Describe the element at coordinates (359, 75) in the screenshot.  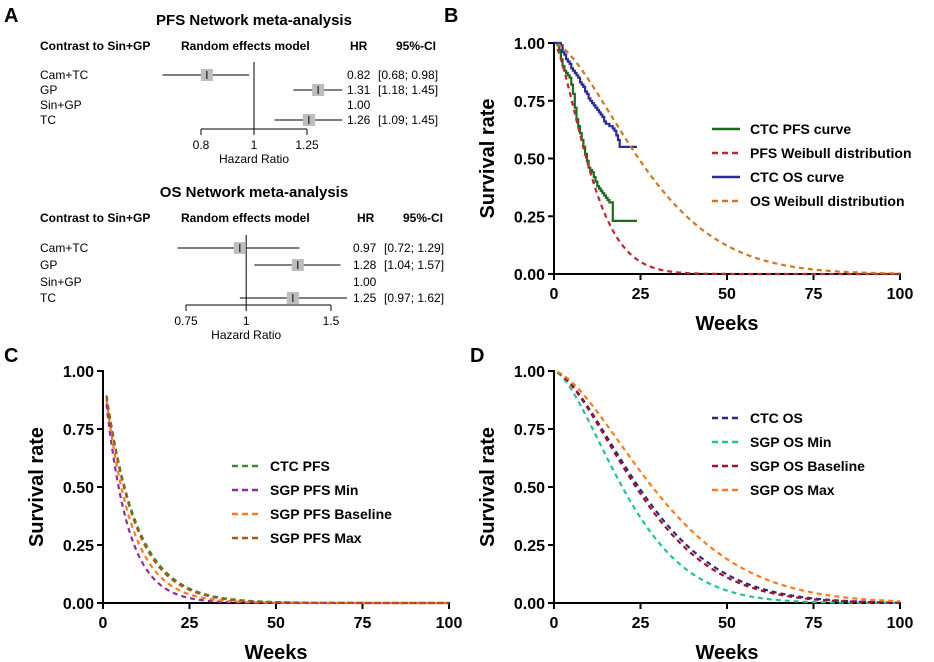
I see `forest-row-hr: 0.82` at that location.